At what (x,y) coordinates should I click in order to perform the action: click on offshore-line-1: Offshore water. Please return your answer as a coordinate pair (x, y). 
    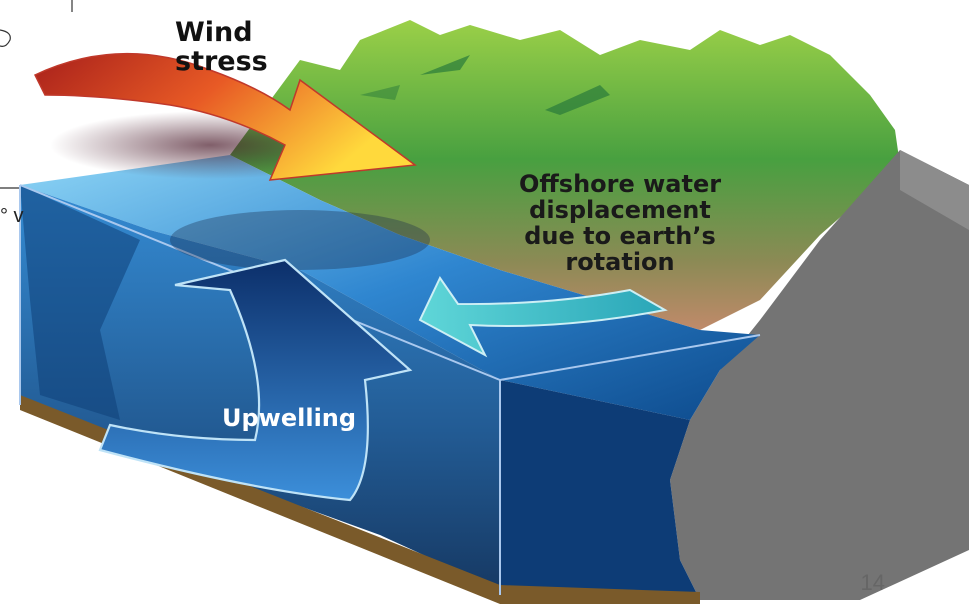
    Looking at the image, I should click on (620, 184).